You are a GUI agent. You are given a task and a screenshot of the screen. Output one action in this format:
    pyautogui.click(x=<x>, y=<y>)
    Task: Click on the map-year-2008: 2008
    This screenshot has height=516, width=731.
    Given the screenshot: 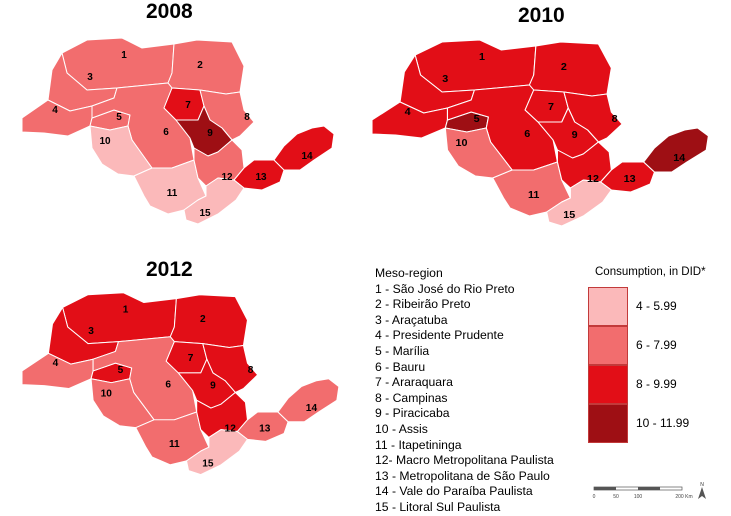 What is the action you would take?
    pyautogui.click(x=169, y=11)
    